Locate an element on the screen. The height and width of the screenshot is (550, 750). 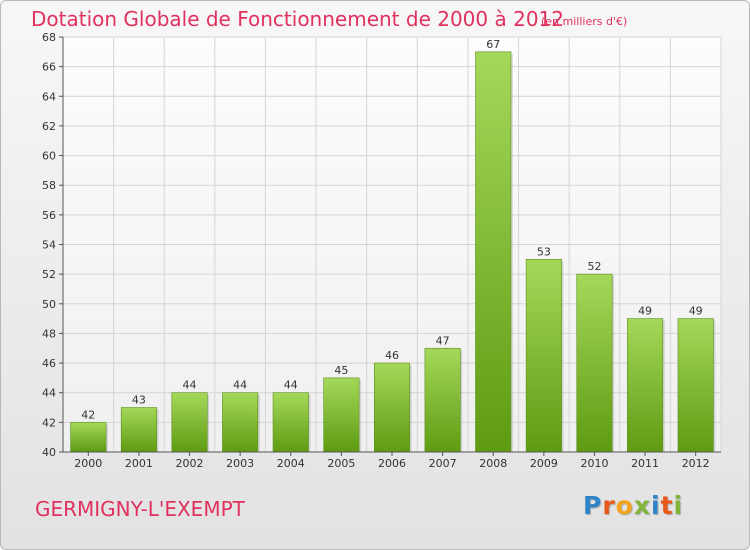
x-tick-label-2007: 2007 is located at coordinates (443, 463).